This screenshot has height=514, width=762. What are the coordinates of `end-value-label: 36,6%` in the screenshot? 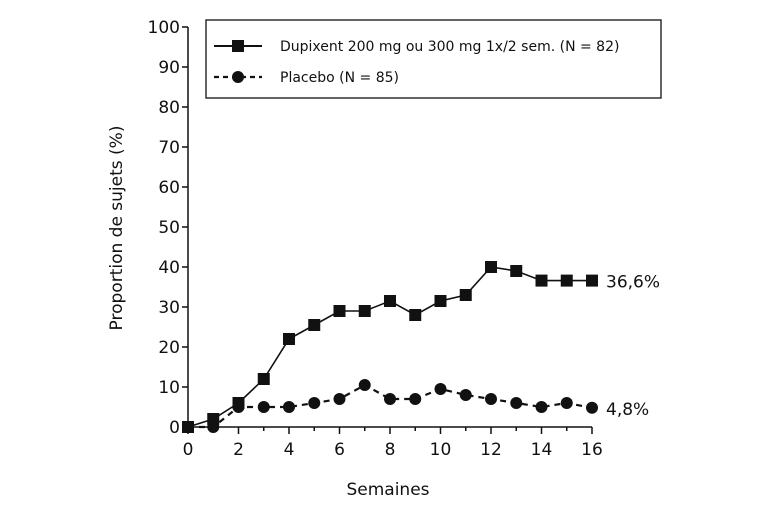 It's located at (633, 283).